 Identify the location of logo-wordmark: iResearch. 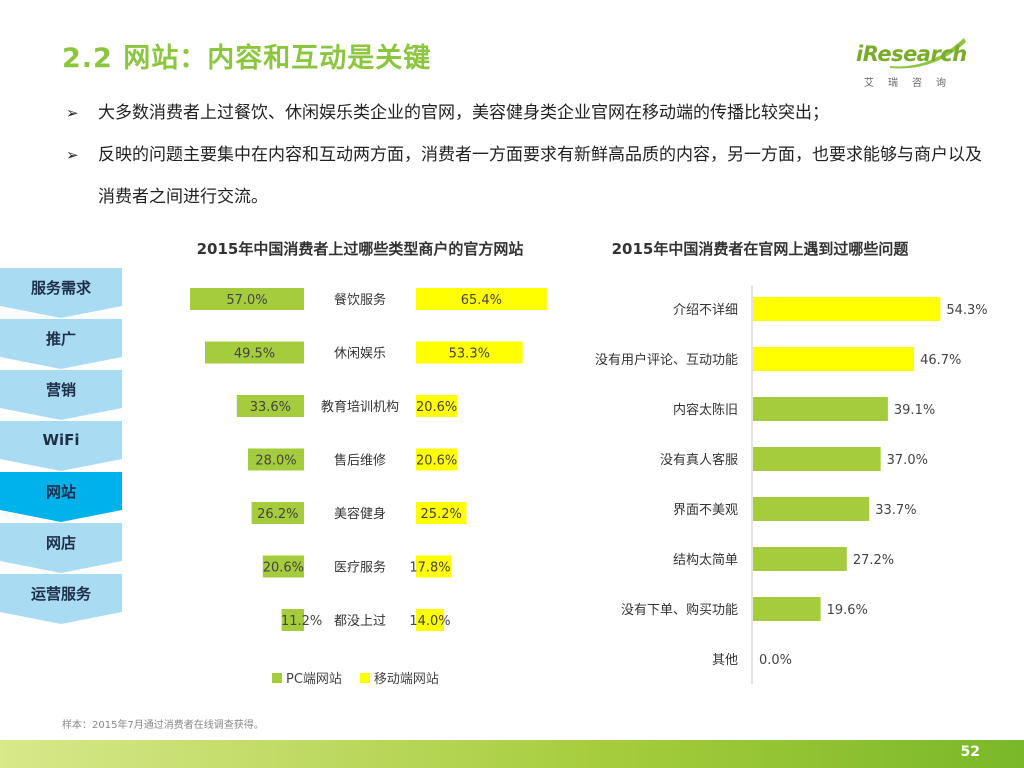
(911, 54).